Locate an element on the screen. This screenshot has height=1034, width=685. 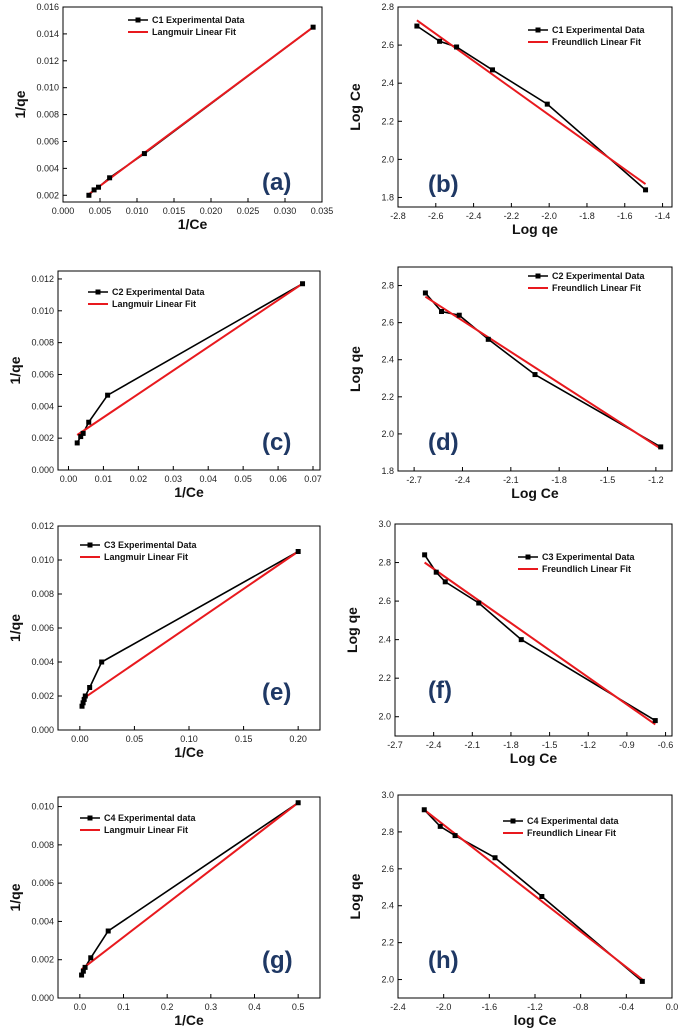
x-tick-label: 0.025 is located at coordinates (248, 211).